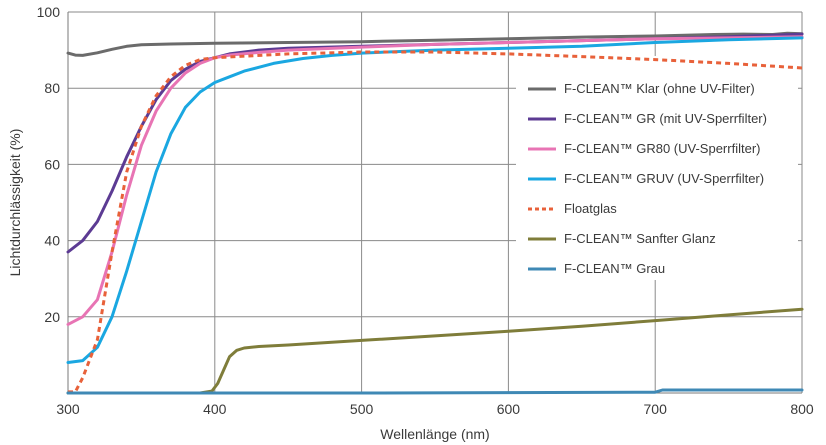 This screenshot has height=445, width=826. I want to click on x-tick-label: 600, so click(509, 409).